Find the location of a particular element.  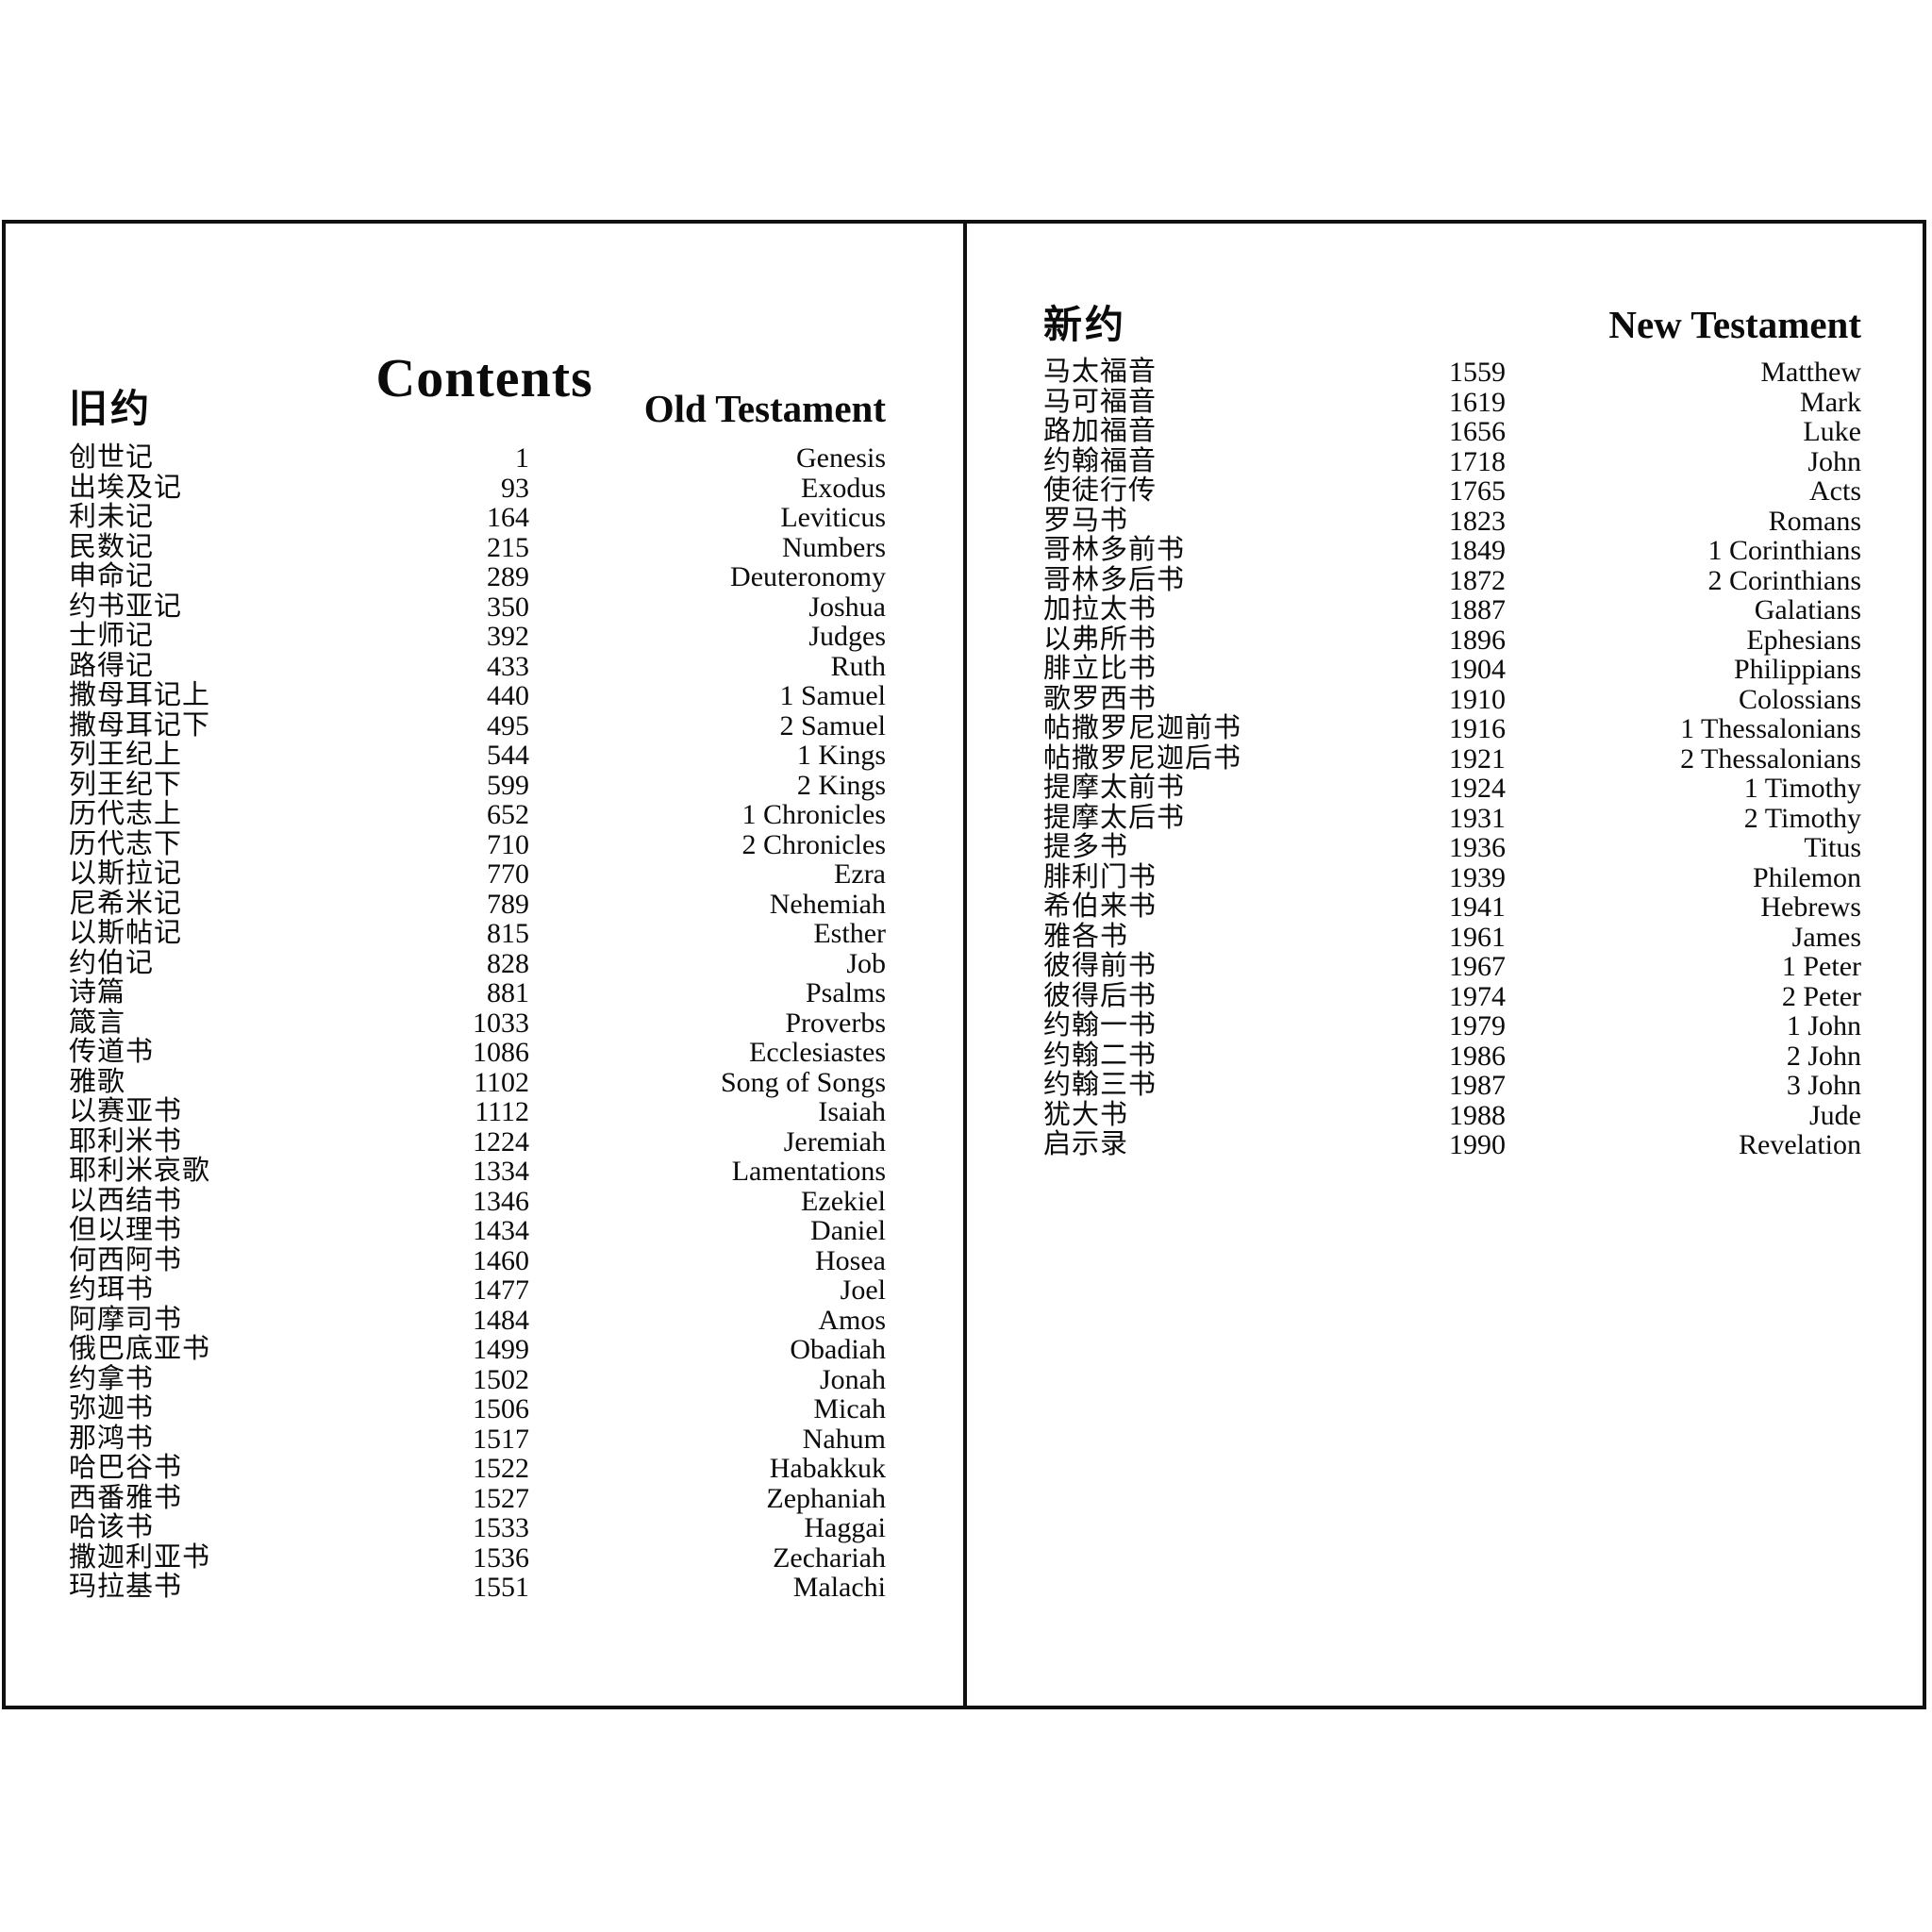

old-testament-header: 旧约 Old Testament is located at coordinates (478, 409).